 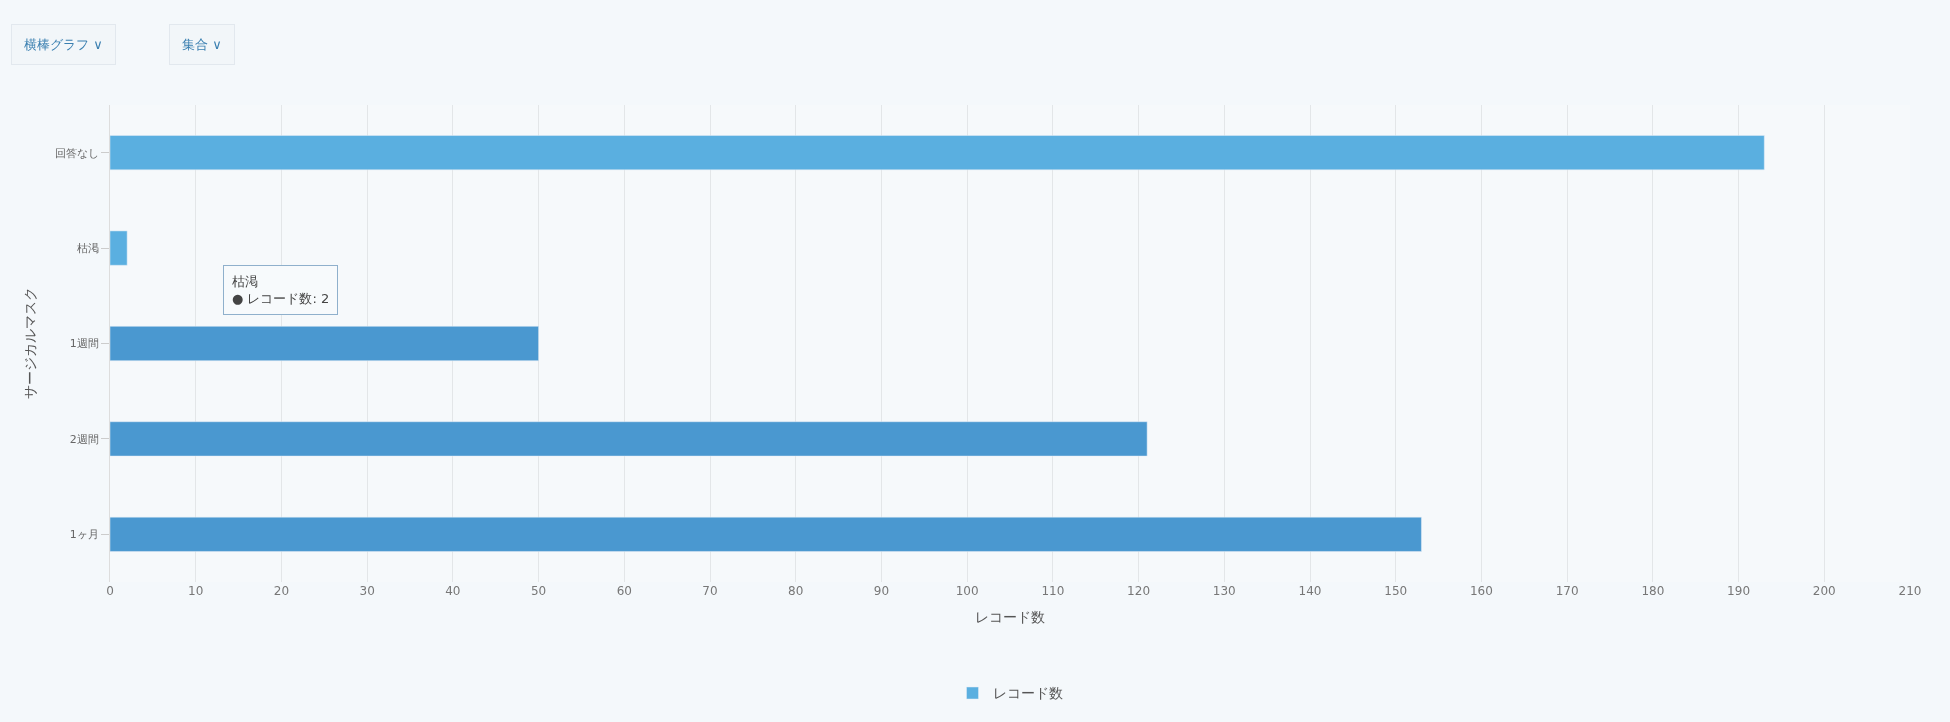 I want to click on x-tick-label: 20, so click(x=281, y=591).